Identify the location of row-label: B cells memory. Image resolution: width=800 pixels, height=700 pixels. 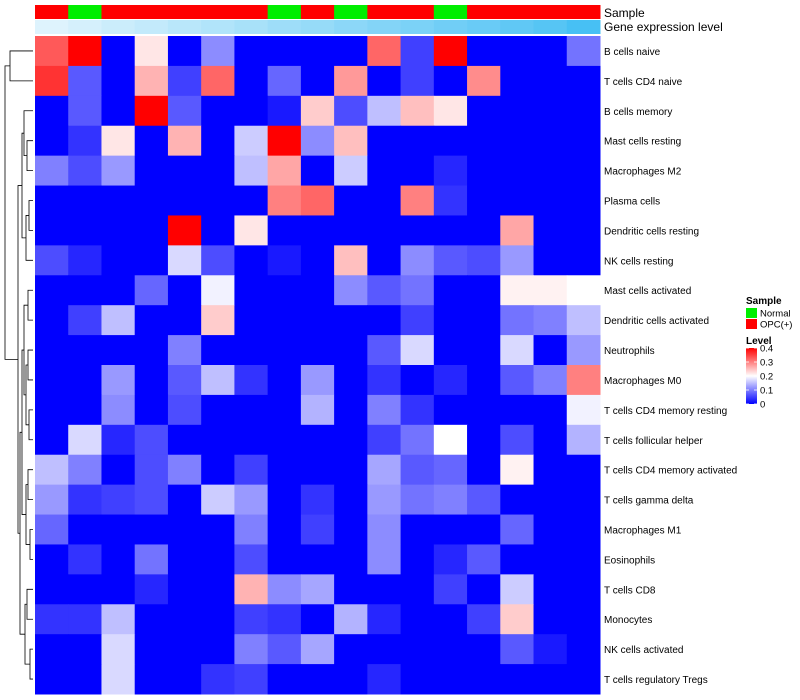
(638, 112).